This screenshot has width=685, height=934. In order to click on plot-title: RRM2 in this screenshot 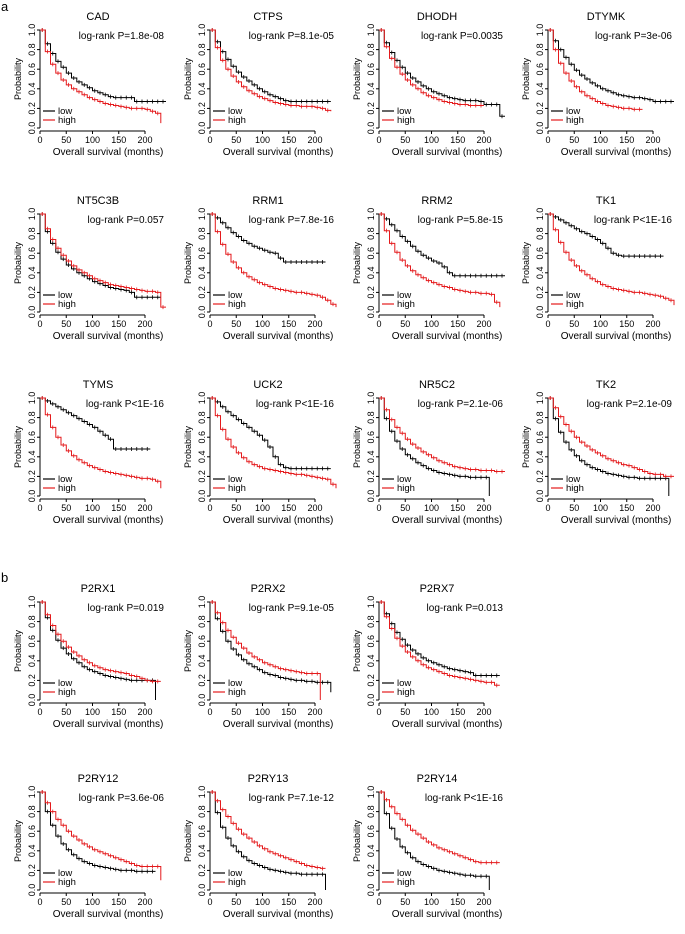, I will do `click(436, 201)`.